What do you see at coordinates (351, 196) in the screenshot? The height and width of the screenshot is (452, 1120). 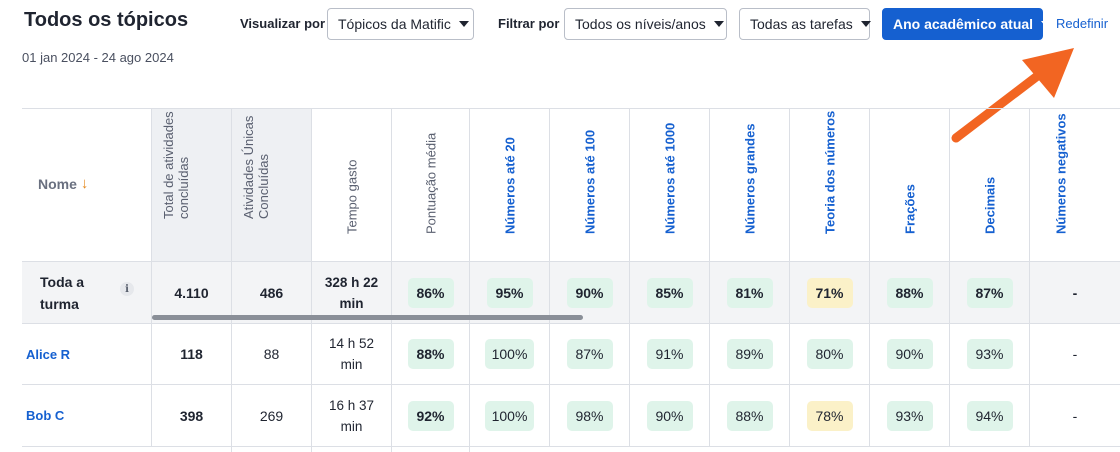 I see `column-header-label: Tempo gasto` at bounding box center [351, 196].